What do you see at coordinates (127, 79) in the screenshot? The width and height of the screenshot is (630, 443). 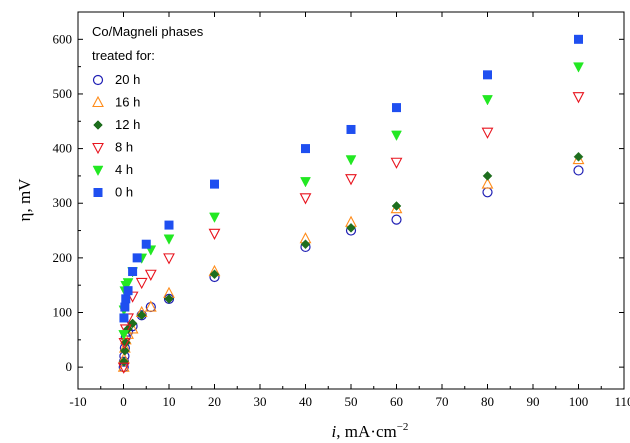 I see `legend-label-20h: 20 h` at bounding box center [127, 79].